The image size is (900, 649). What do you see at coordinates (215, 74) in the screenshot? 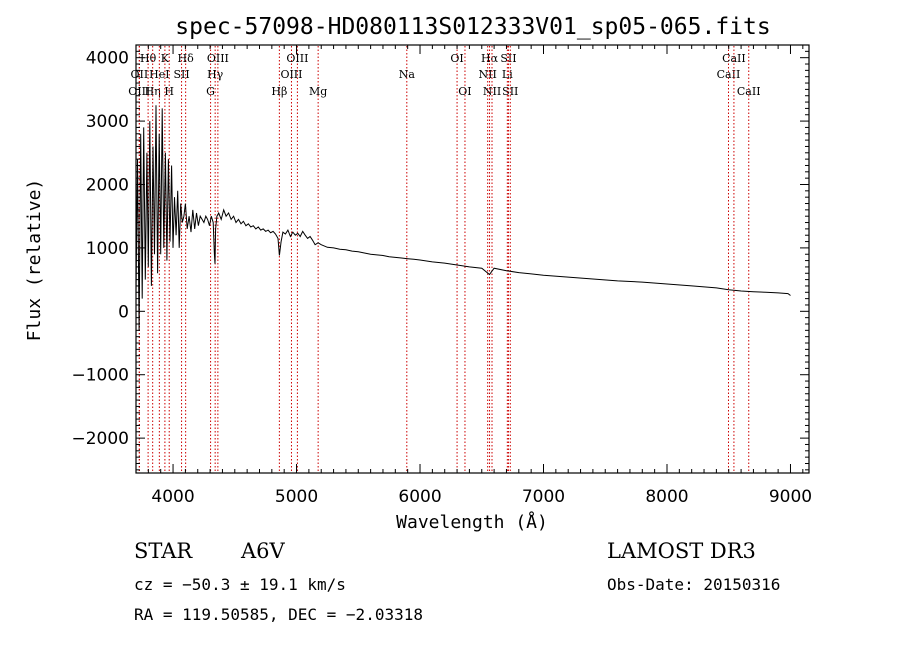
I see `line-marker-label: Hγ` at bounding box center [215, 74].